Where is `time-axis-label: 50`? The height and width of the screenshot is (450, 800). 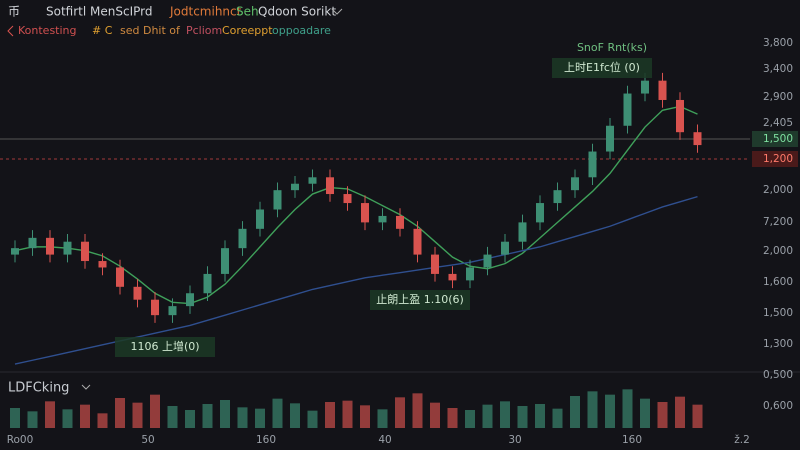 time-axis-label: 50 is located at coordinates (147, 440).